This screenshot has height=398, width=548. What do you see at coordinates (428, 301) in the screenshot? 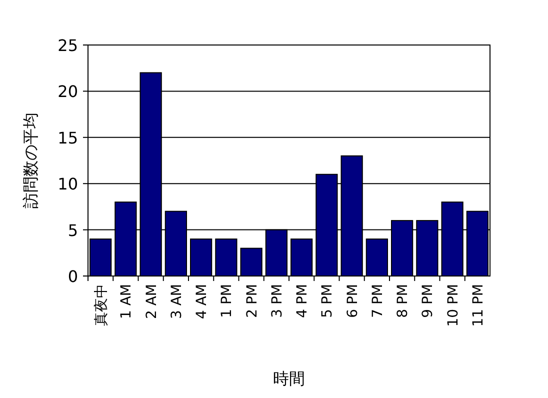
I see `x-tick-label: 9 PM` at bounding box center [428, 301].